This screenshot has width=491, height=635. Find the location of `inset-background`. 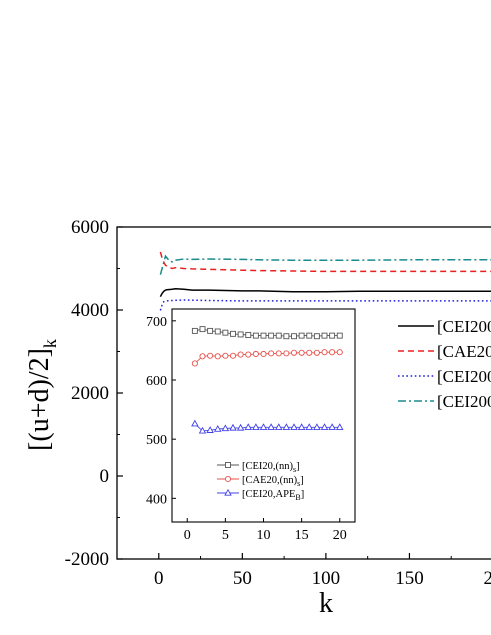

inset-background is located at coordinates (263, 415).